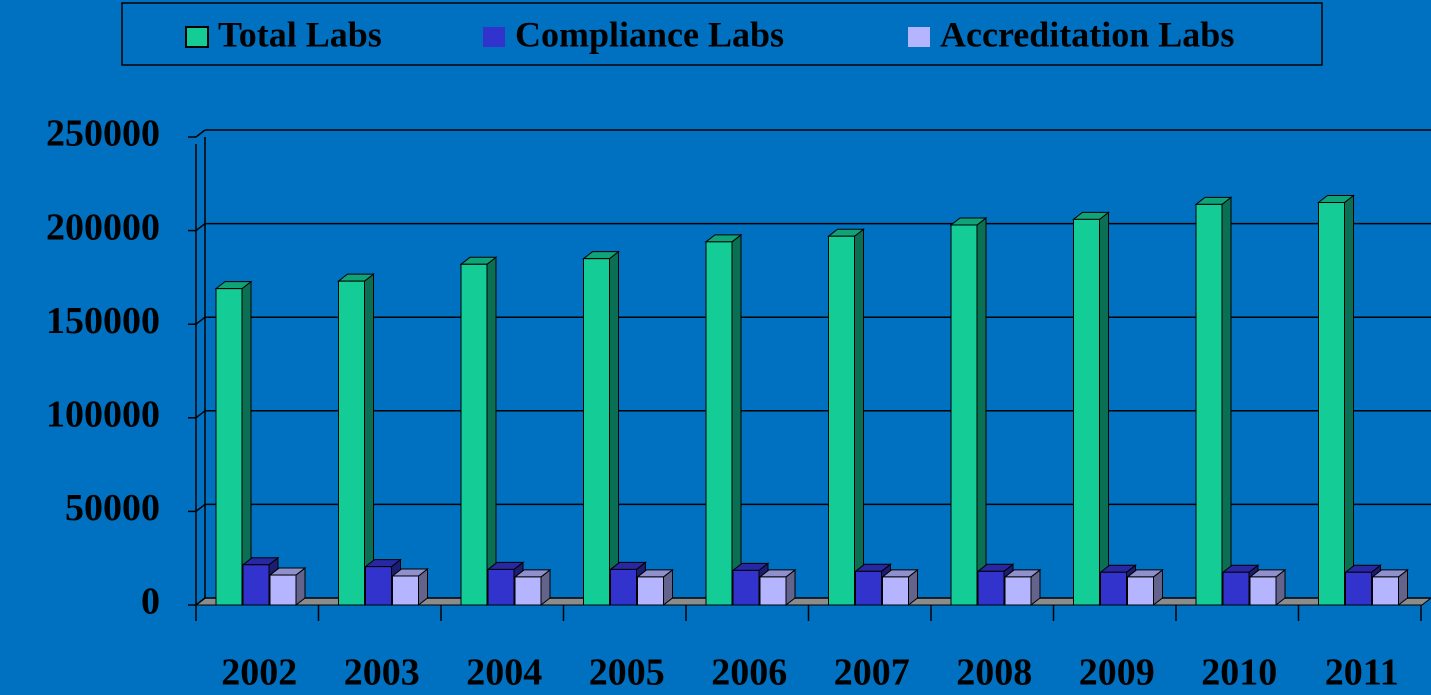 The image size is (1431, 695). What do you see at coordinates (382, 673) in the screenshot?
I see `x-tick-label: 2003` at bounding box center [382, 673].